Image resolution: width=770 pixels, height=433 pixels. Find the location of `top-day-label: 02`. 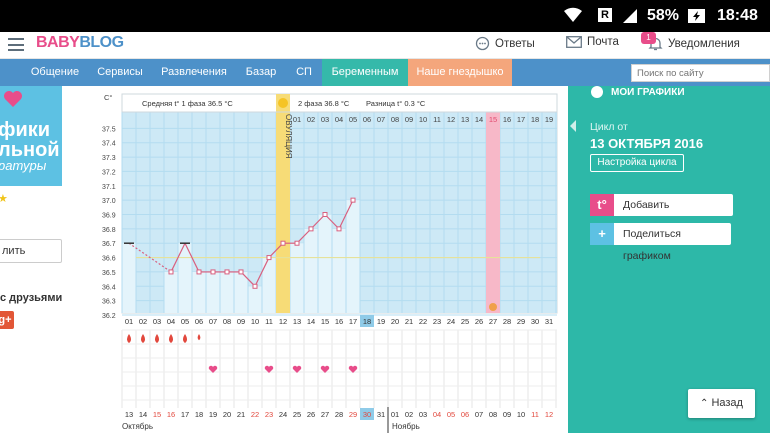

top-day-label: 02 is located at coordinates (311, 119).